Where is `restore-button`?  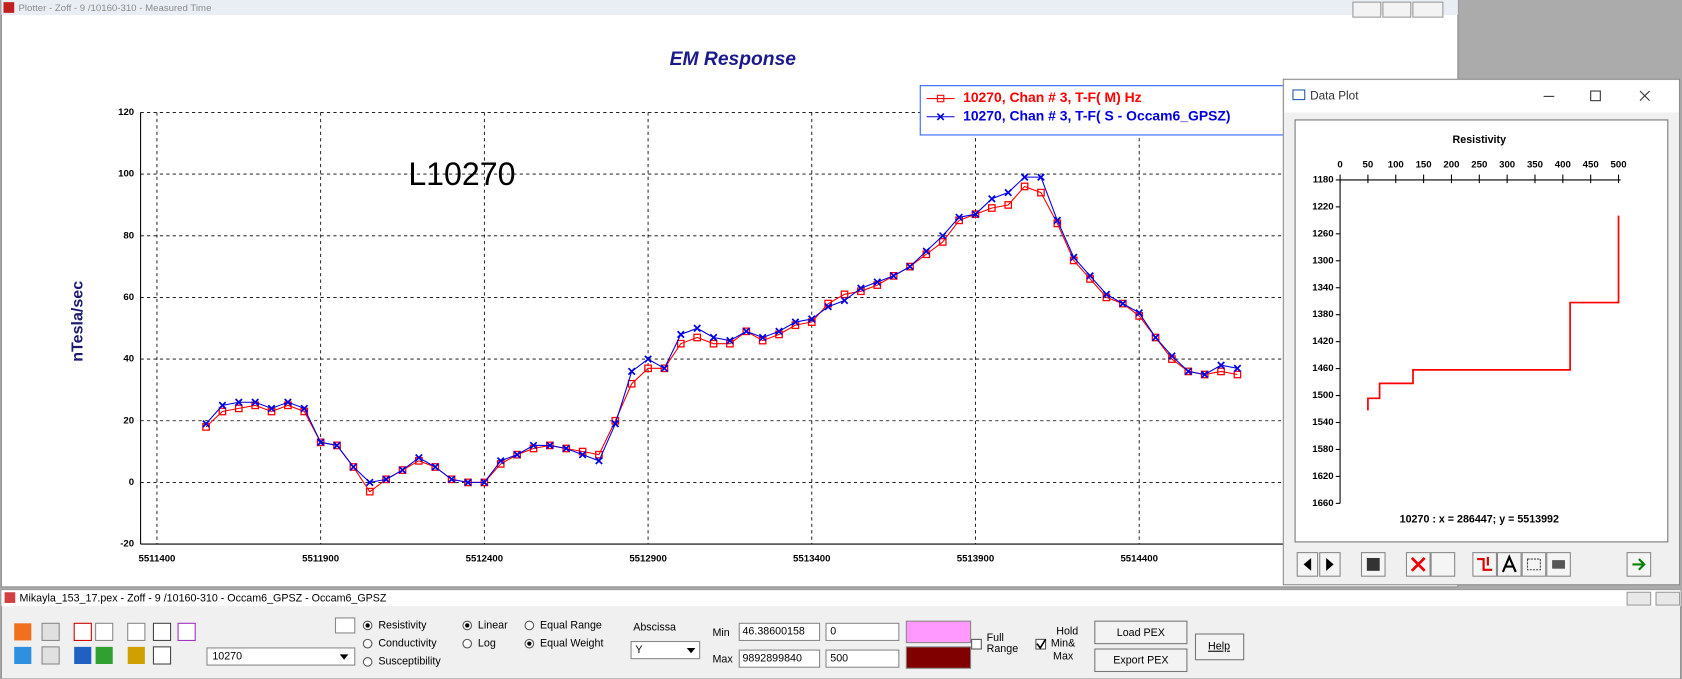
restore-button is located at coordinates (1668, 598).